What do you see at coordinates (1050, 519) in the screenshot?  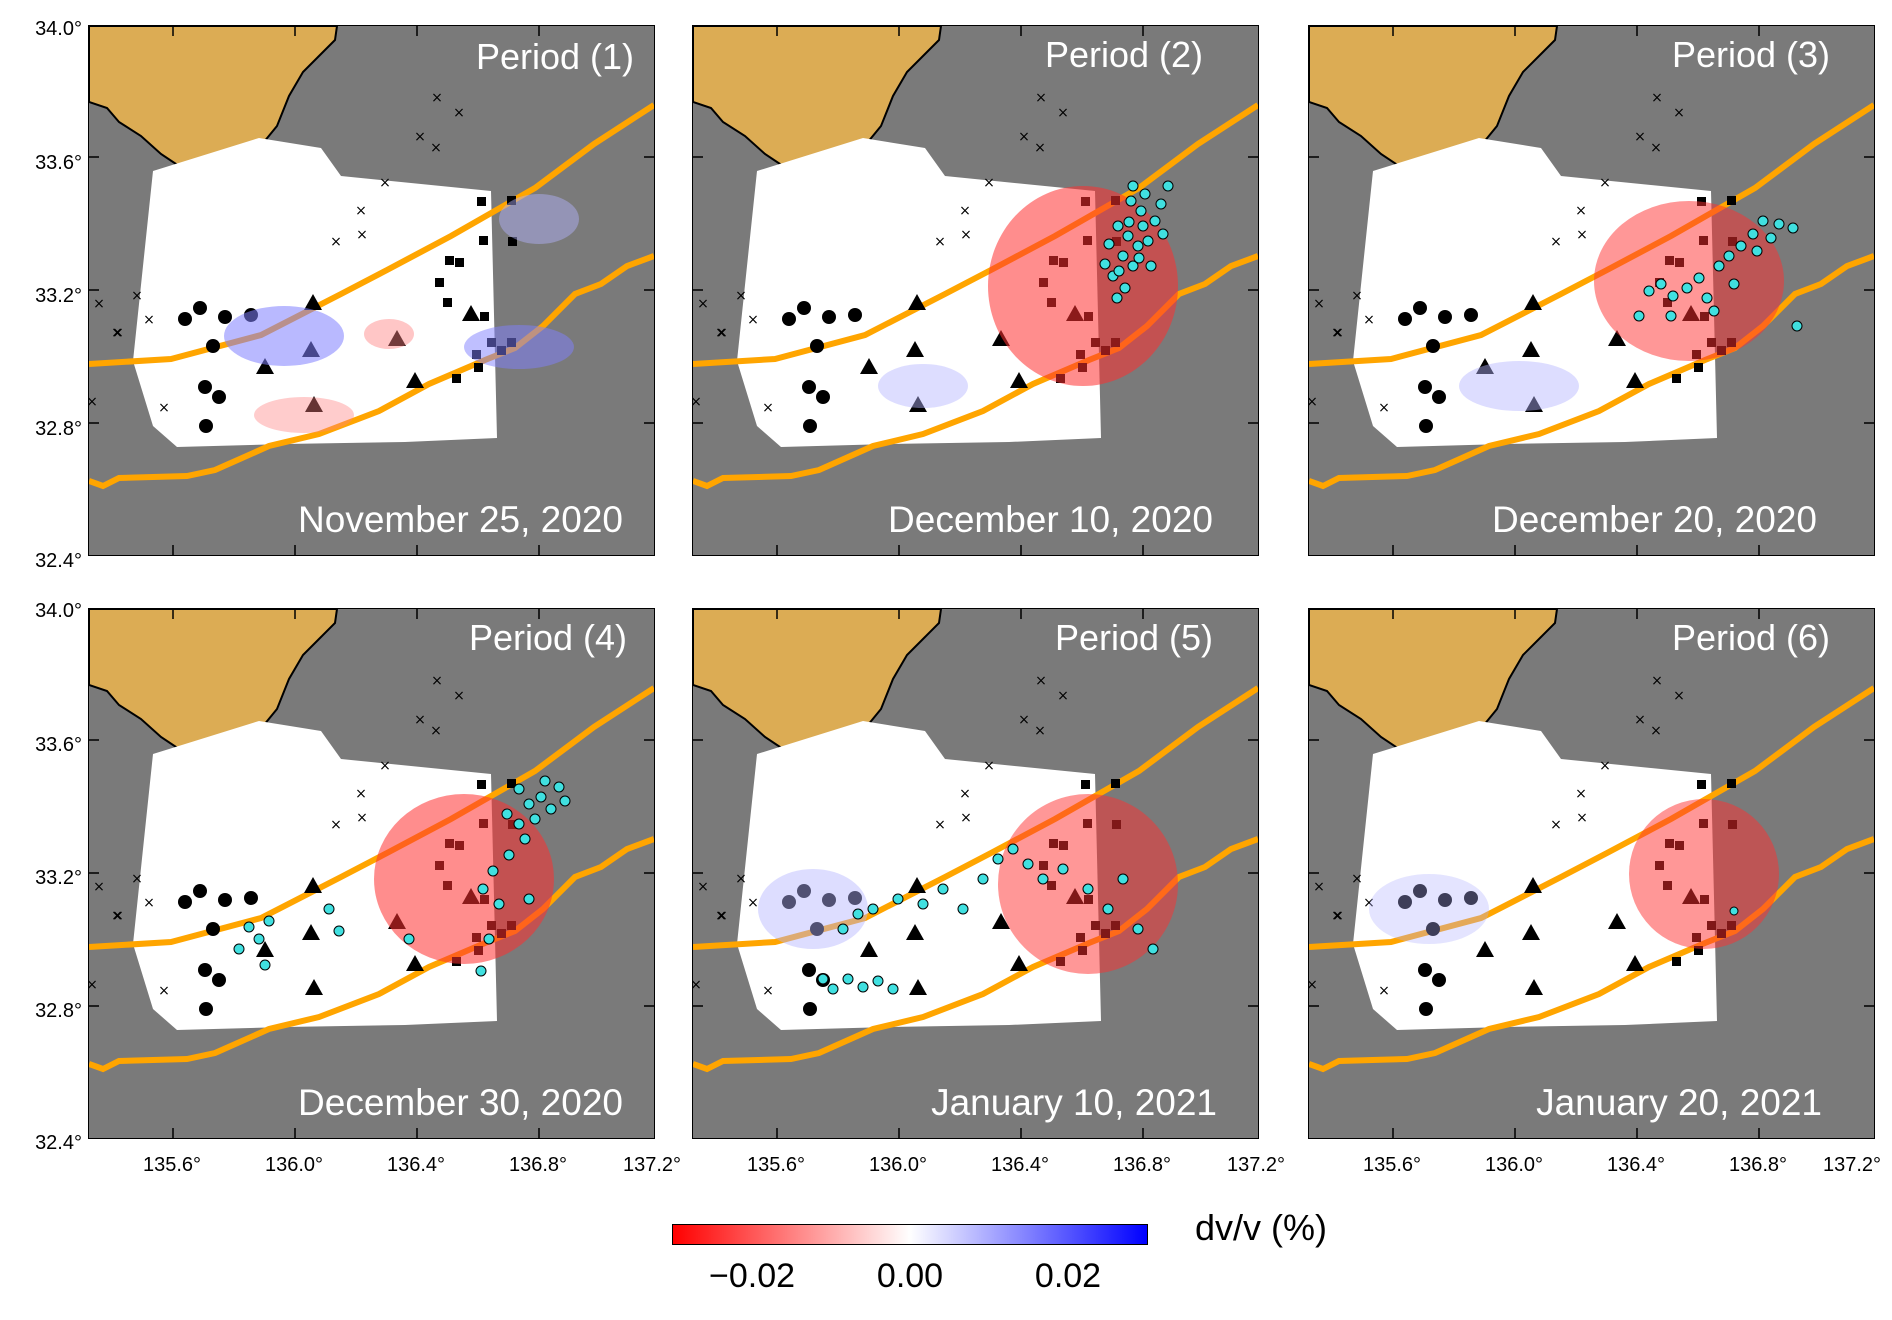 I see `date-label: December 10, 2020` at bounding box center [1050, 519].